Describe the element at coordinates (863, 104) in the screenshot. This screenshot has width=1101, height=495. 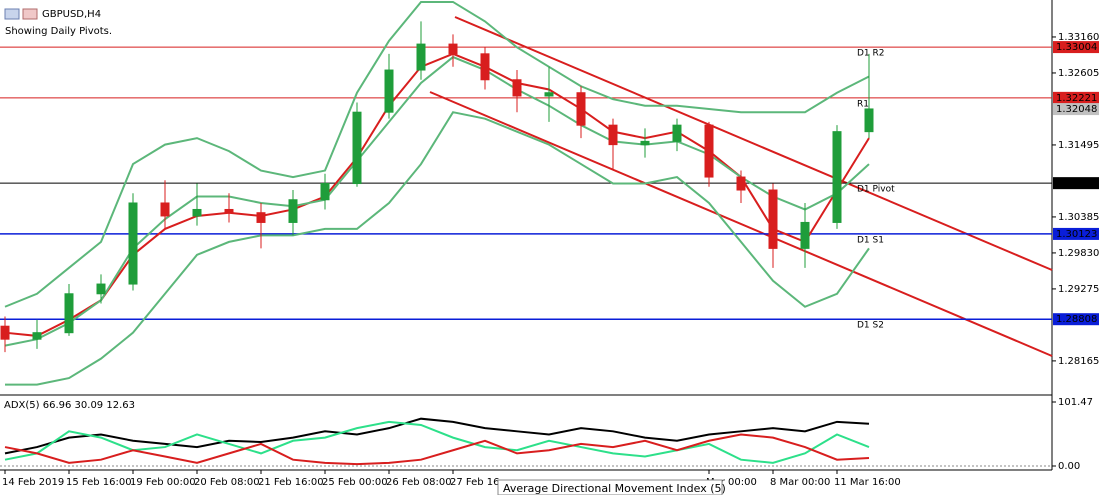
I see `pivot-label: R1` at that location.